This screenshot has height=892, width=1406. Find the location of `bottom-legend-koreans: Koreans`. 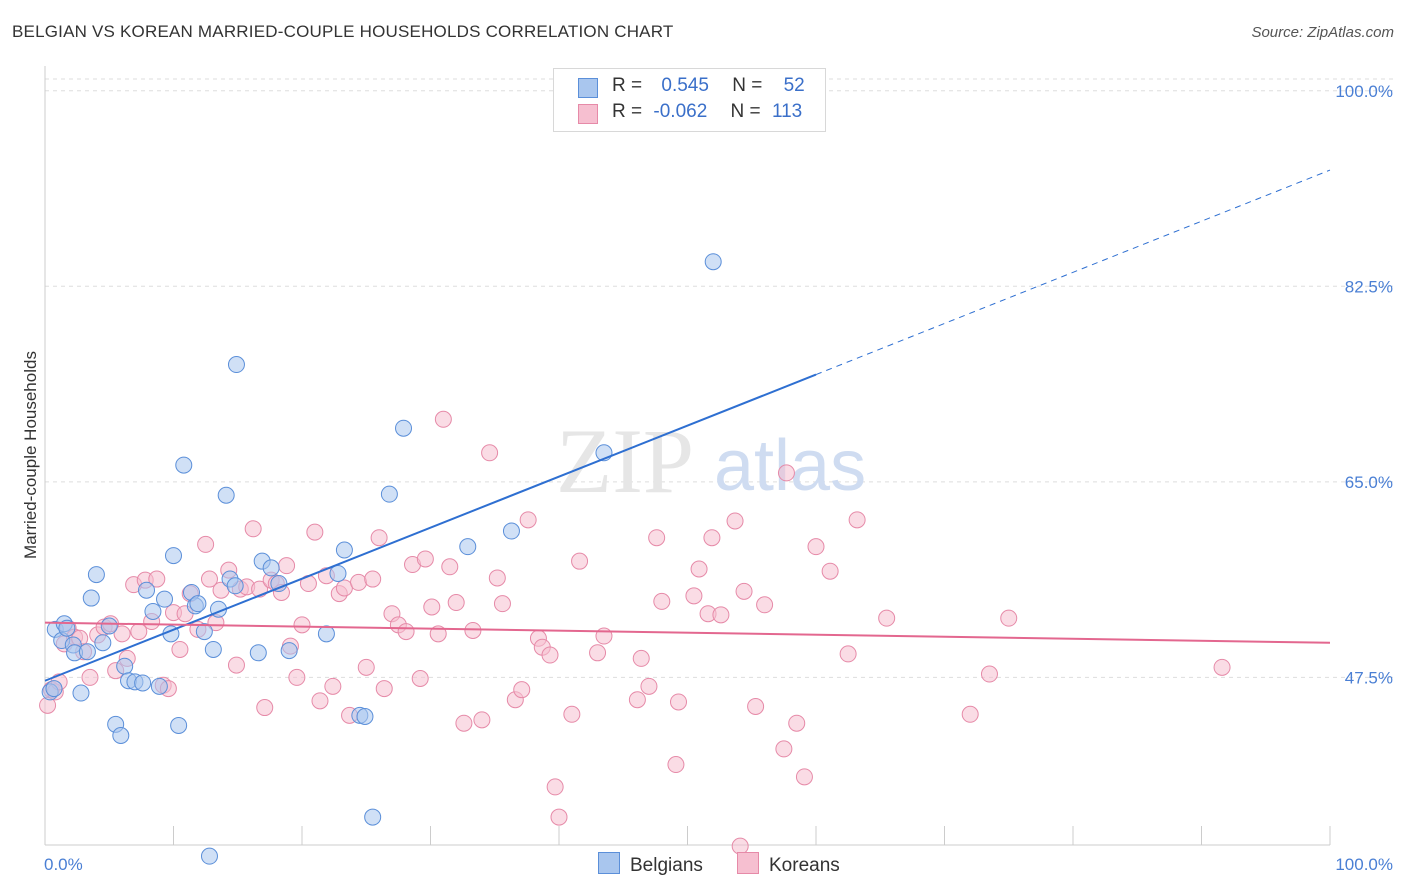

bottom-legend-koreans: Koreans is located at coordinates (788, 864).